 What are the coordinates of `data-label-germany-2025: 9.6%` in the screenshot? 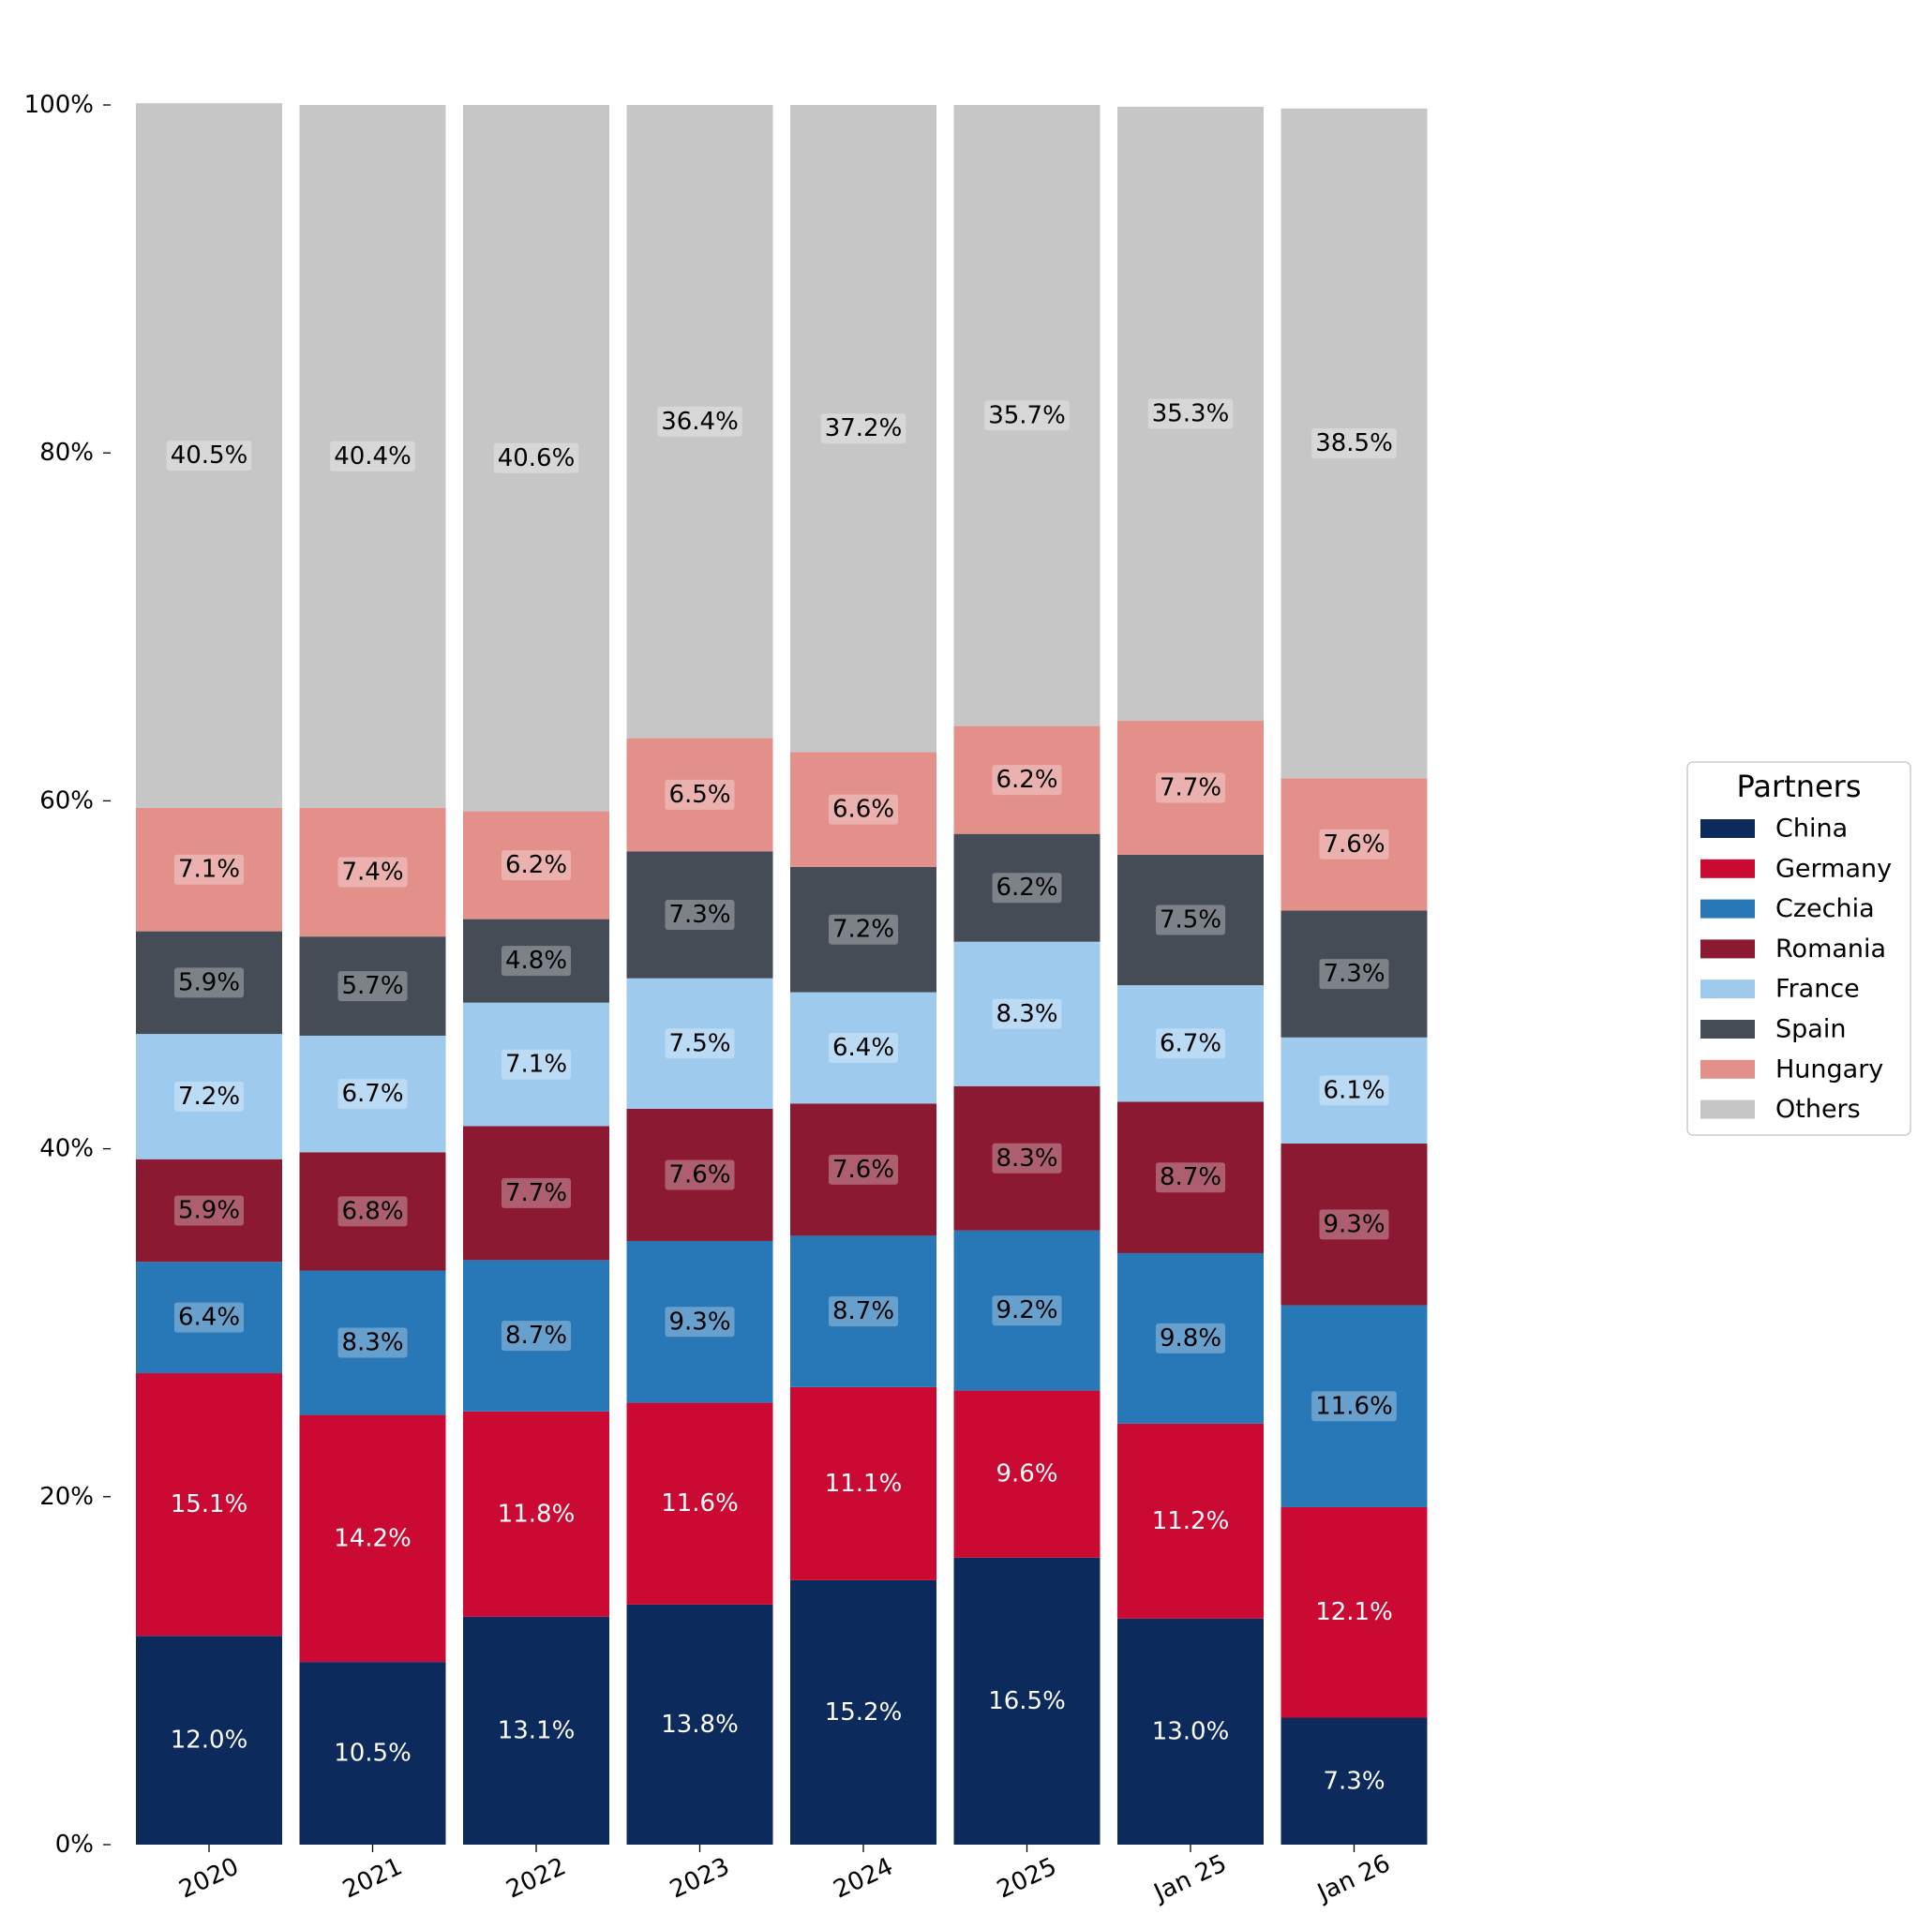 It's located at (1026, 1474).